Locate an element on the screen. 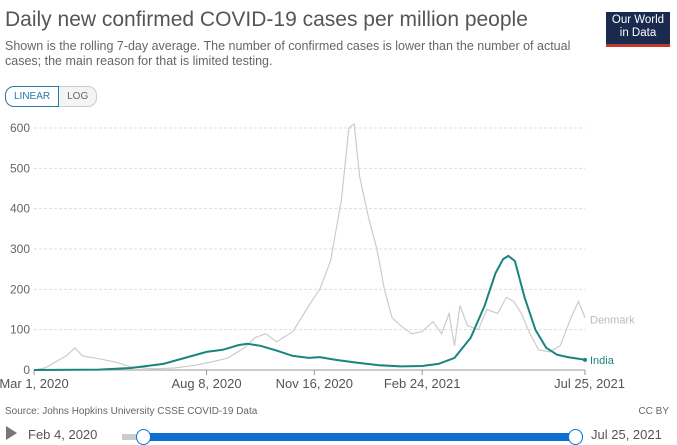  series-label-denmark: Denmark is located at coordinates (612, 321).